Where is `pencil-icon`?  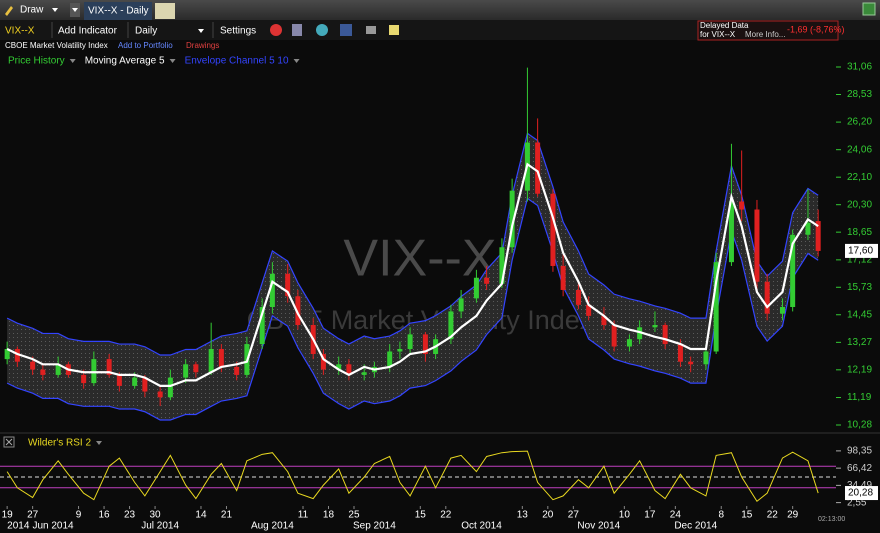
pencil-icon is located at coordinates (9, 11).